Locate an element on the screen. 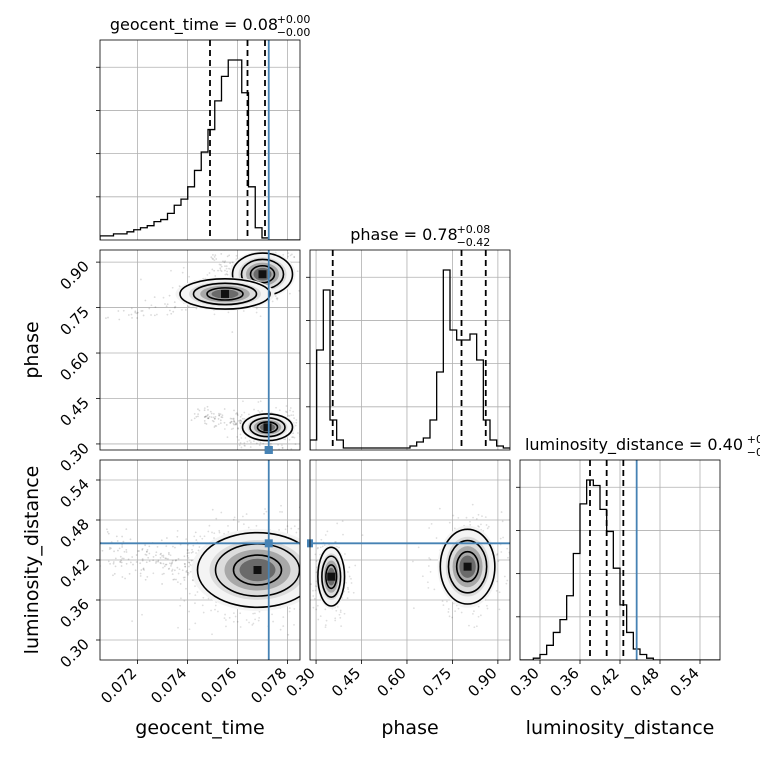  x-tick-label: 0.48 is located at coordinates (644, 682).